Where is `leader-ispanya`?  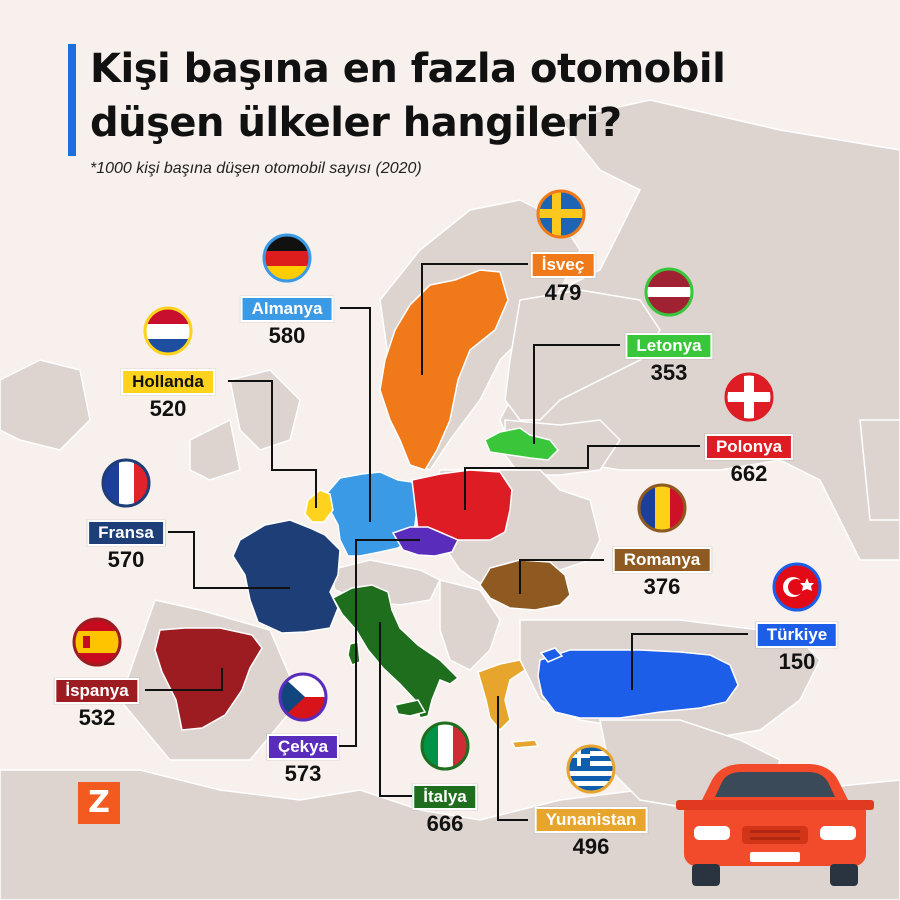
leader-ispanya is located at coordinates (184, 679).